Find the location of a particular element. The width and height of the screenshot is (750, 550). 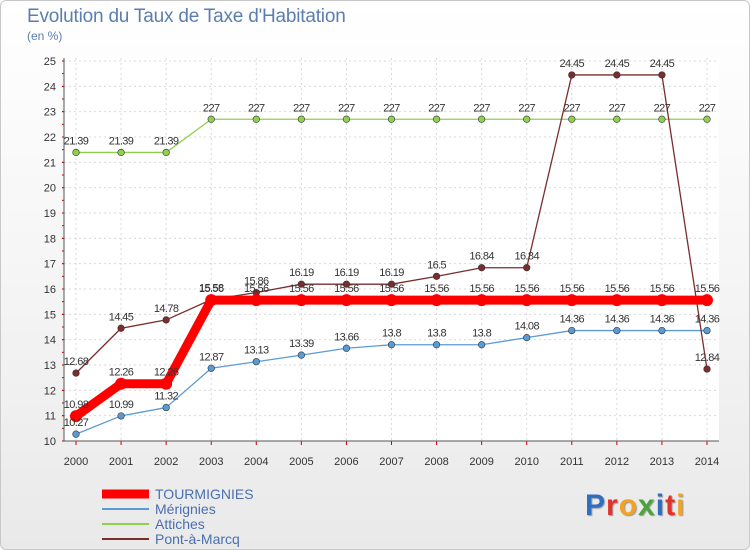

data-label: 12.84 is located at coordinates (707, 358).